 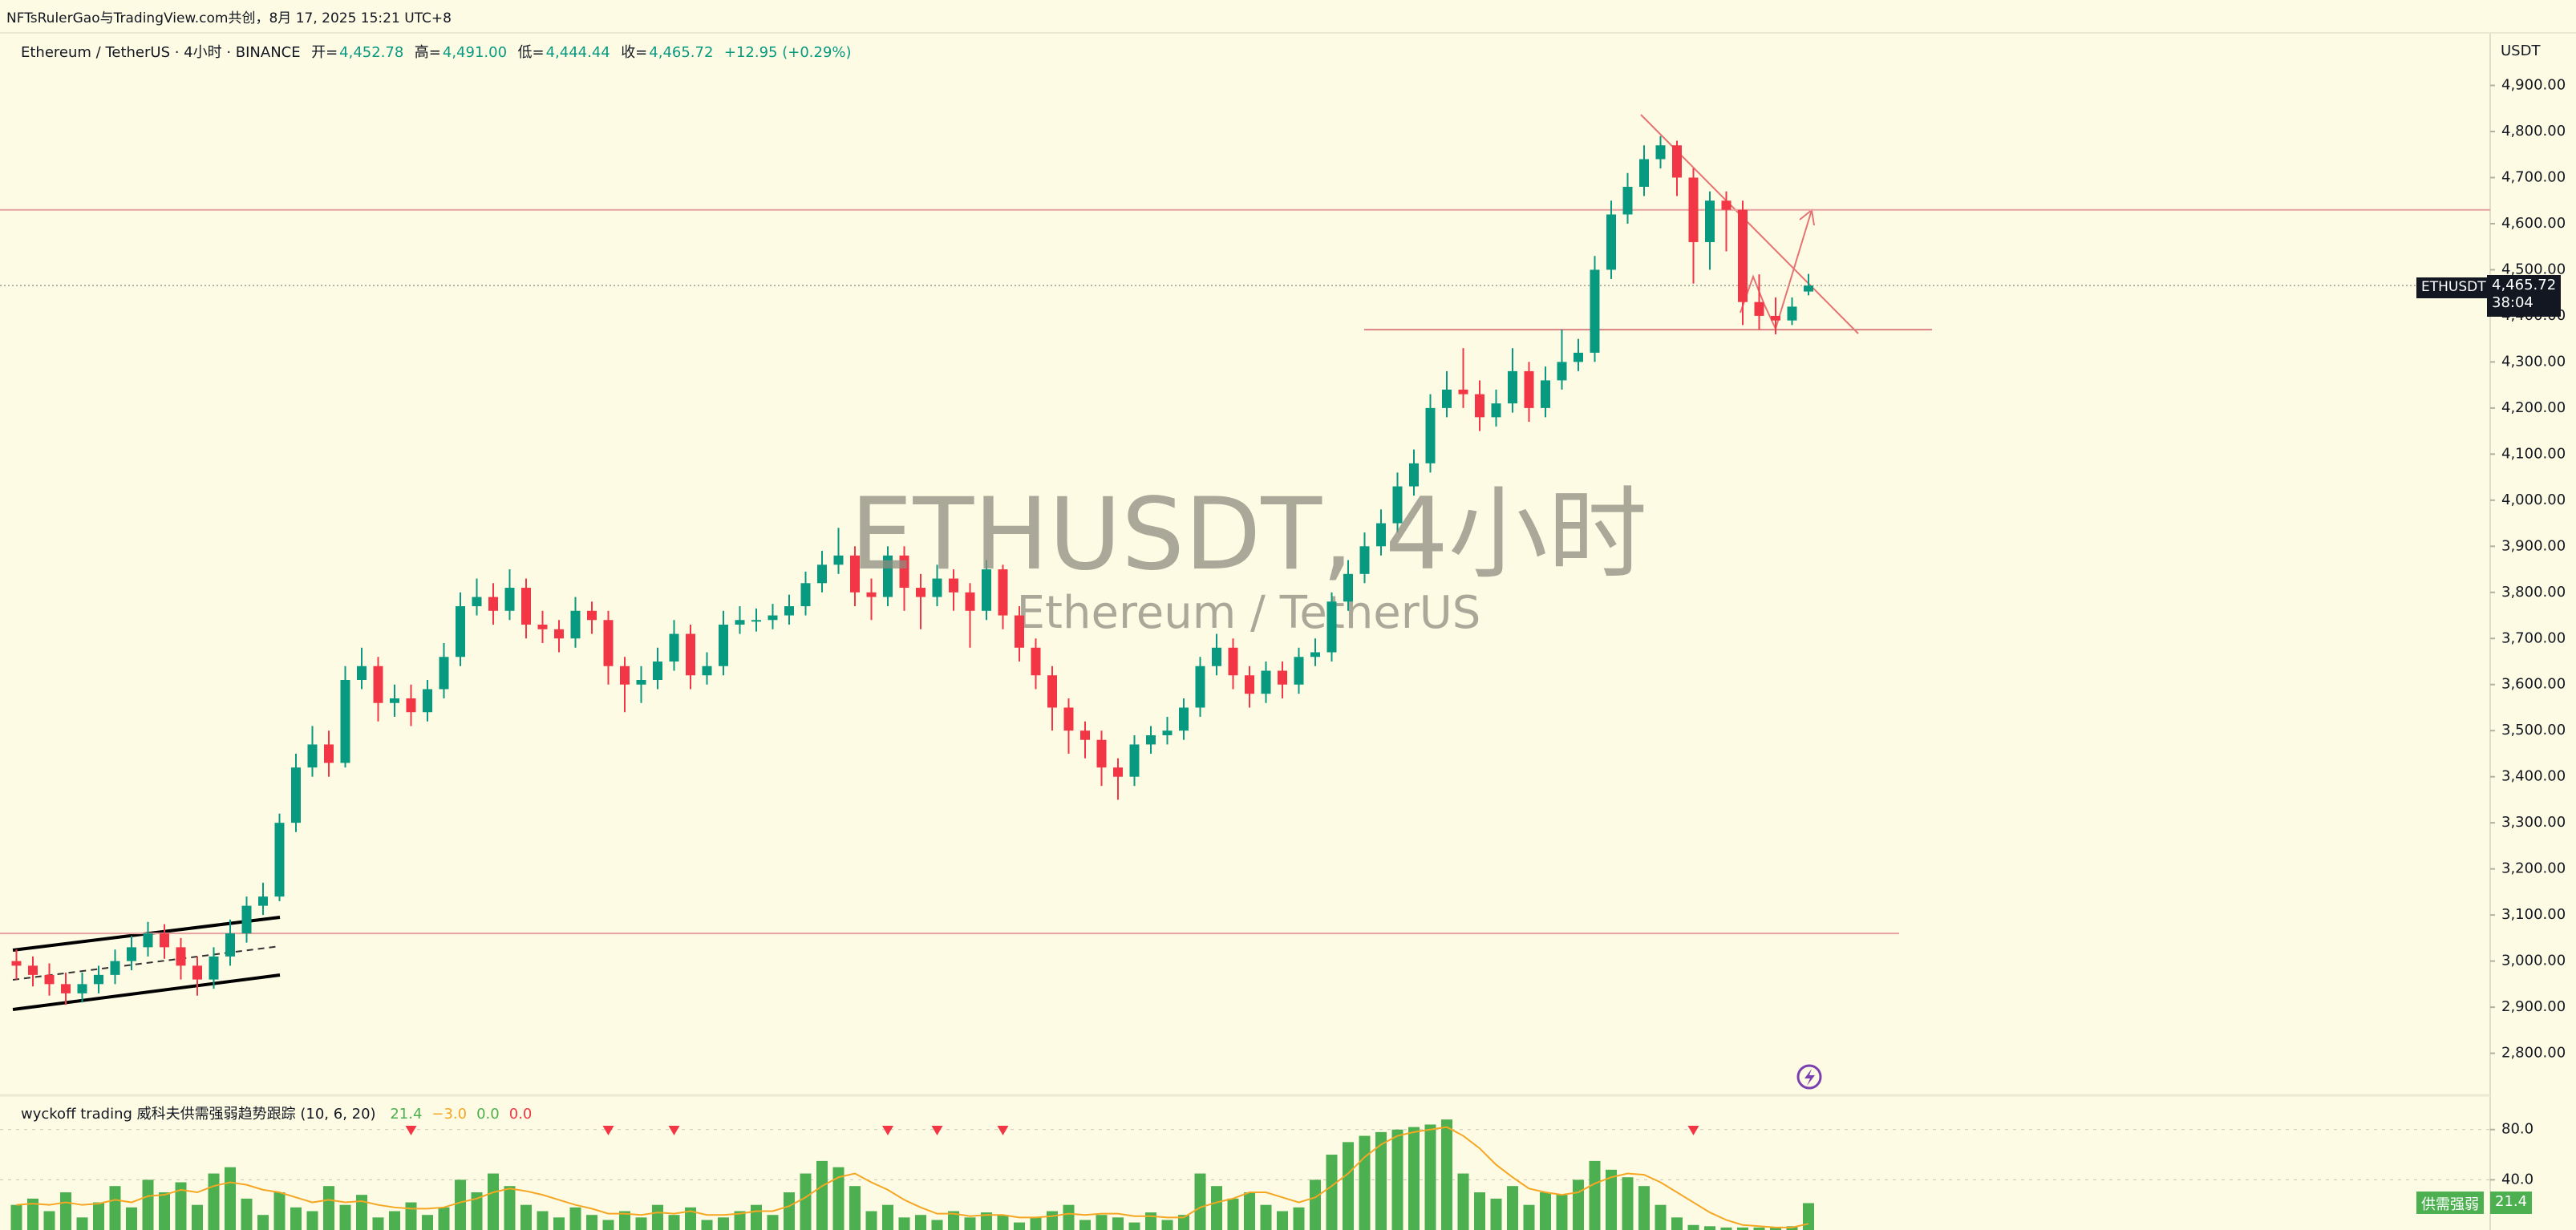 What do you see at coordinates (2533, 914) in the screenshot?
I see `y-tick-label: 3,100.00` at bounding box center [2533, 914].